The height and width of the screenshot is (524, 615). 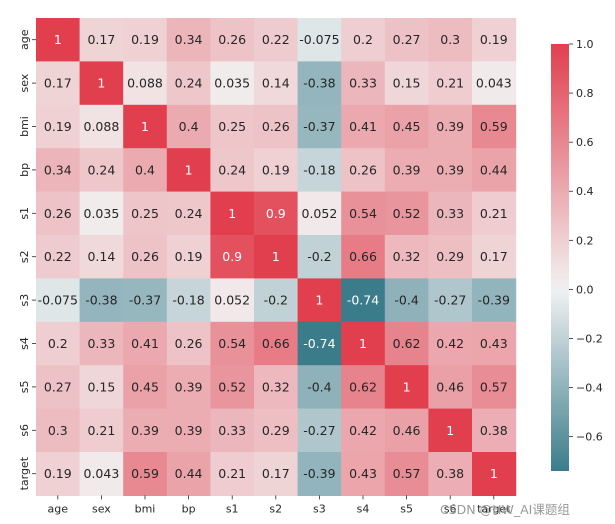 I want to click on x-tick-label: s6, so click(x=450, y=508).